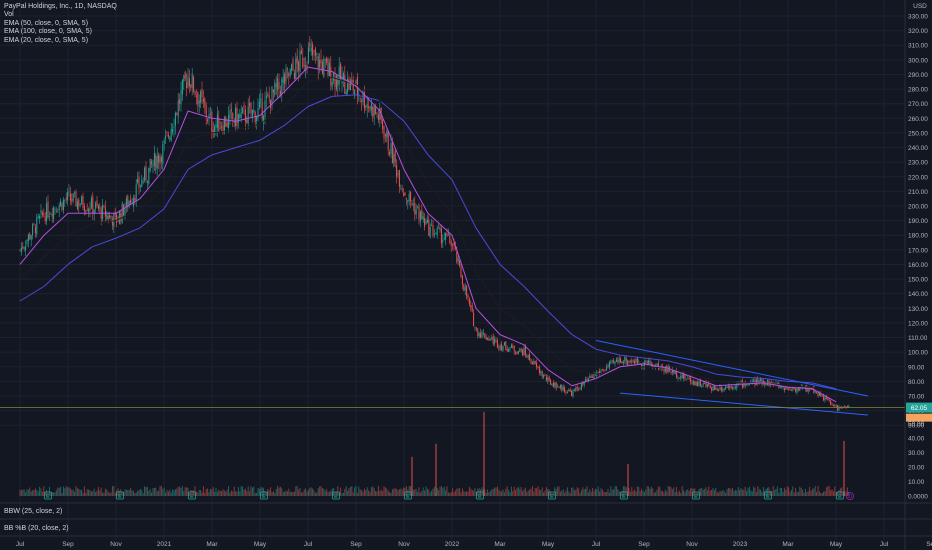 This screenshot has width=932, height=550. What do you see at coordinates (918, 17) in the screenshot?
I see `price-tick-label: 330.00` at bounding box center [918, 17].